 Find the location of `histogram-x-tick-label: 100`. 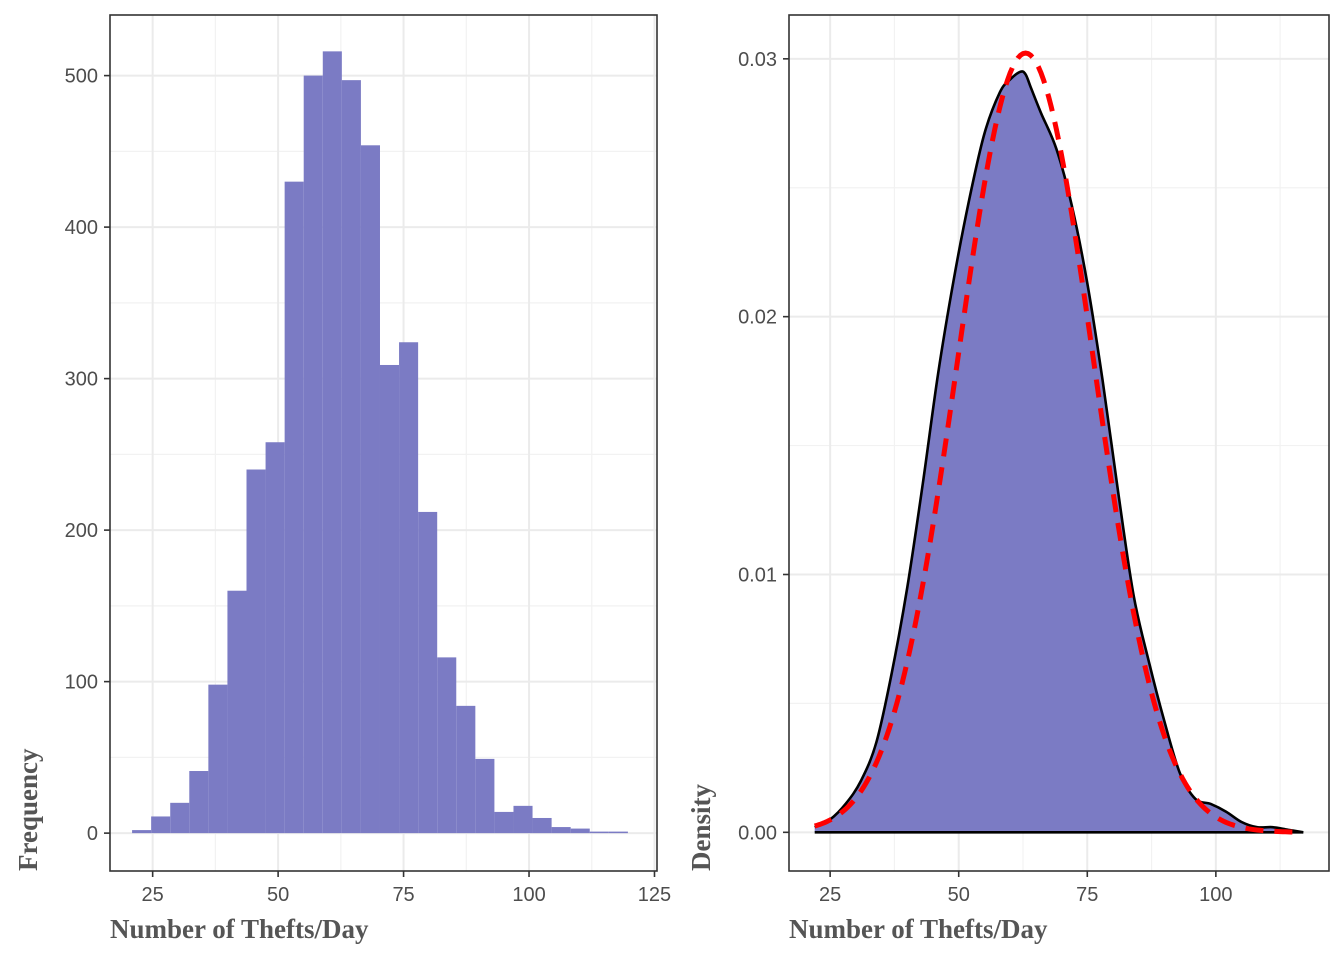

histogram-x-tick-label: 100 is located at coordinates (528, 895).